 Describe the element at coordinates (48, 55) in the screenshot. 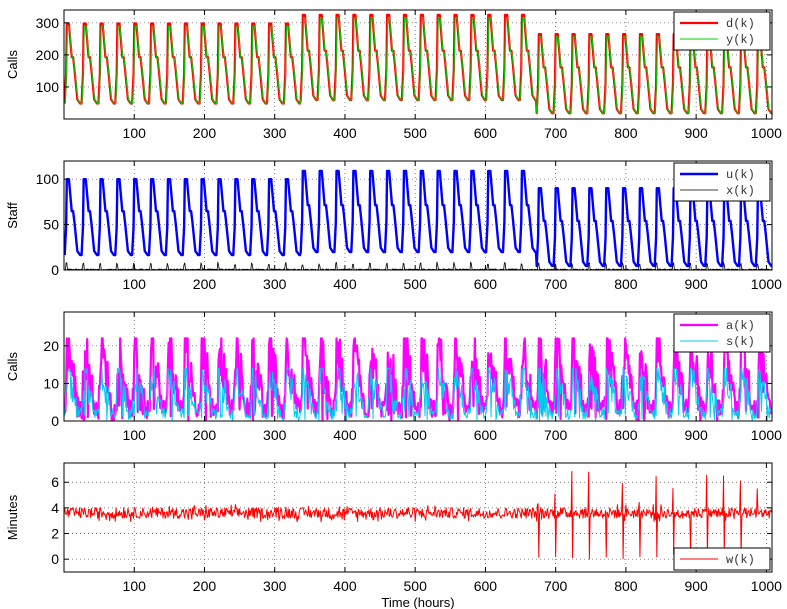

I see `y-tick-label: 200` at that location.